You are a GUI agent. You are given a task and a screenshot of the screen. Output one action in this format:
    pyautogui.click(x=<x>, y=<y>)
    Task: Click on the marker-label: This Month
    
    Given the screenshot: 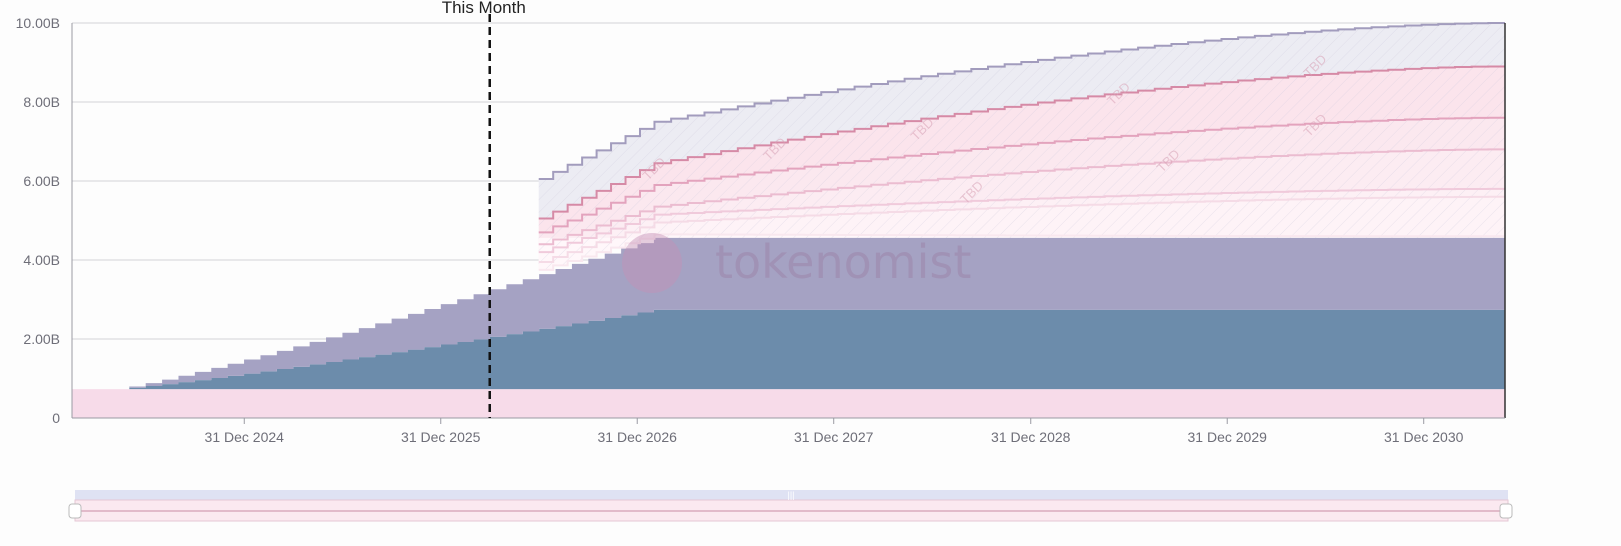 What is the action you would take?
    pyautogui.click(x=484, y=8)
    